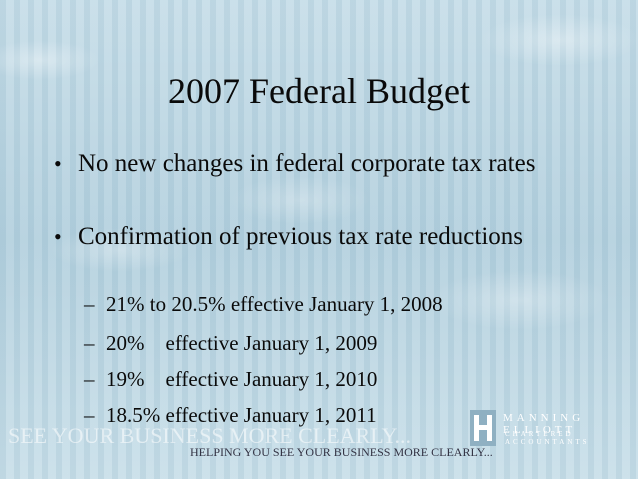  Describe the element at coordinates (230, 379) in the screenshot. I see `sub-bullet: 19% effective January 1, 2010` at that location.